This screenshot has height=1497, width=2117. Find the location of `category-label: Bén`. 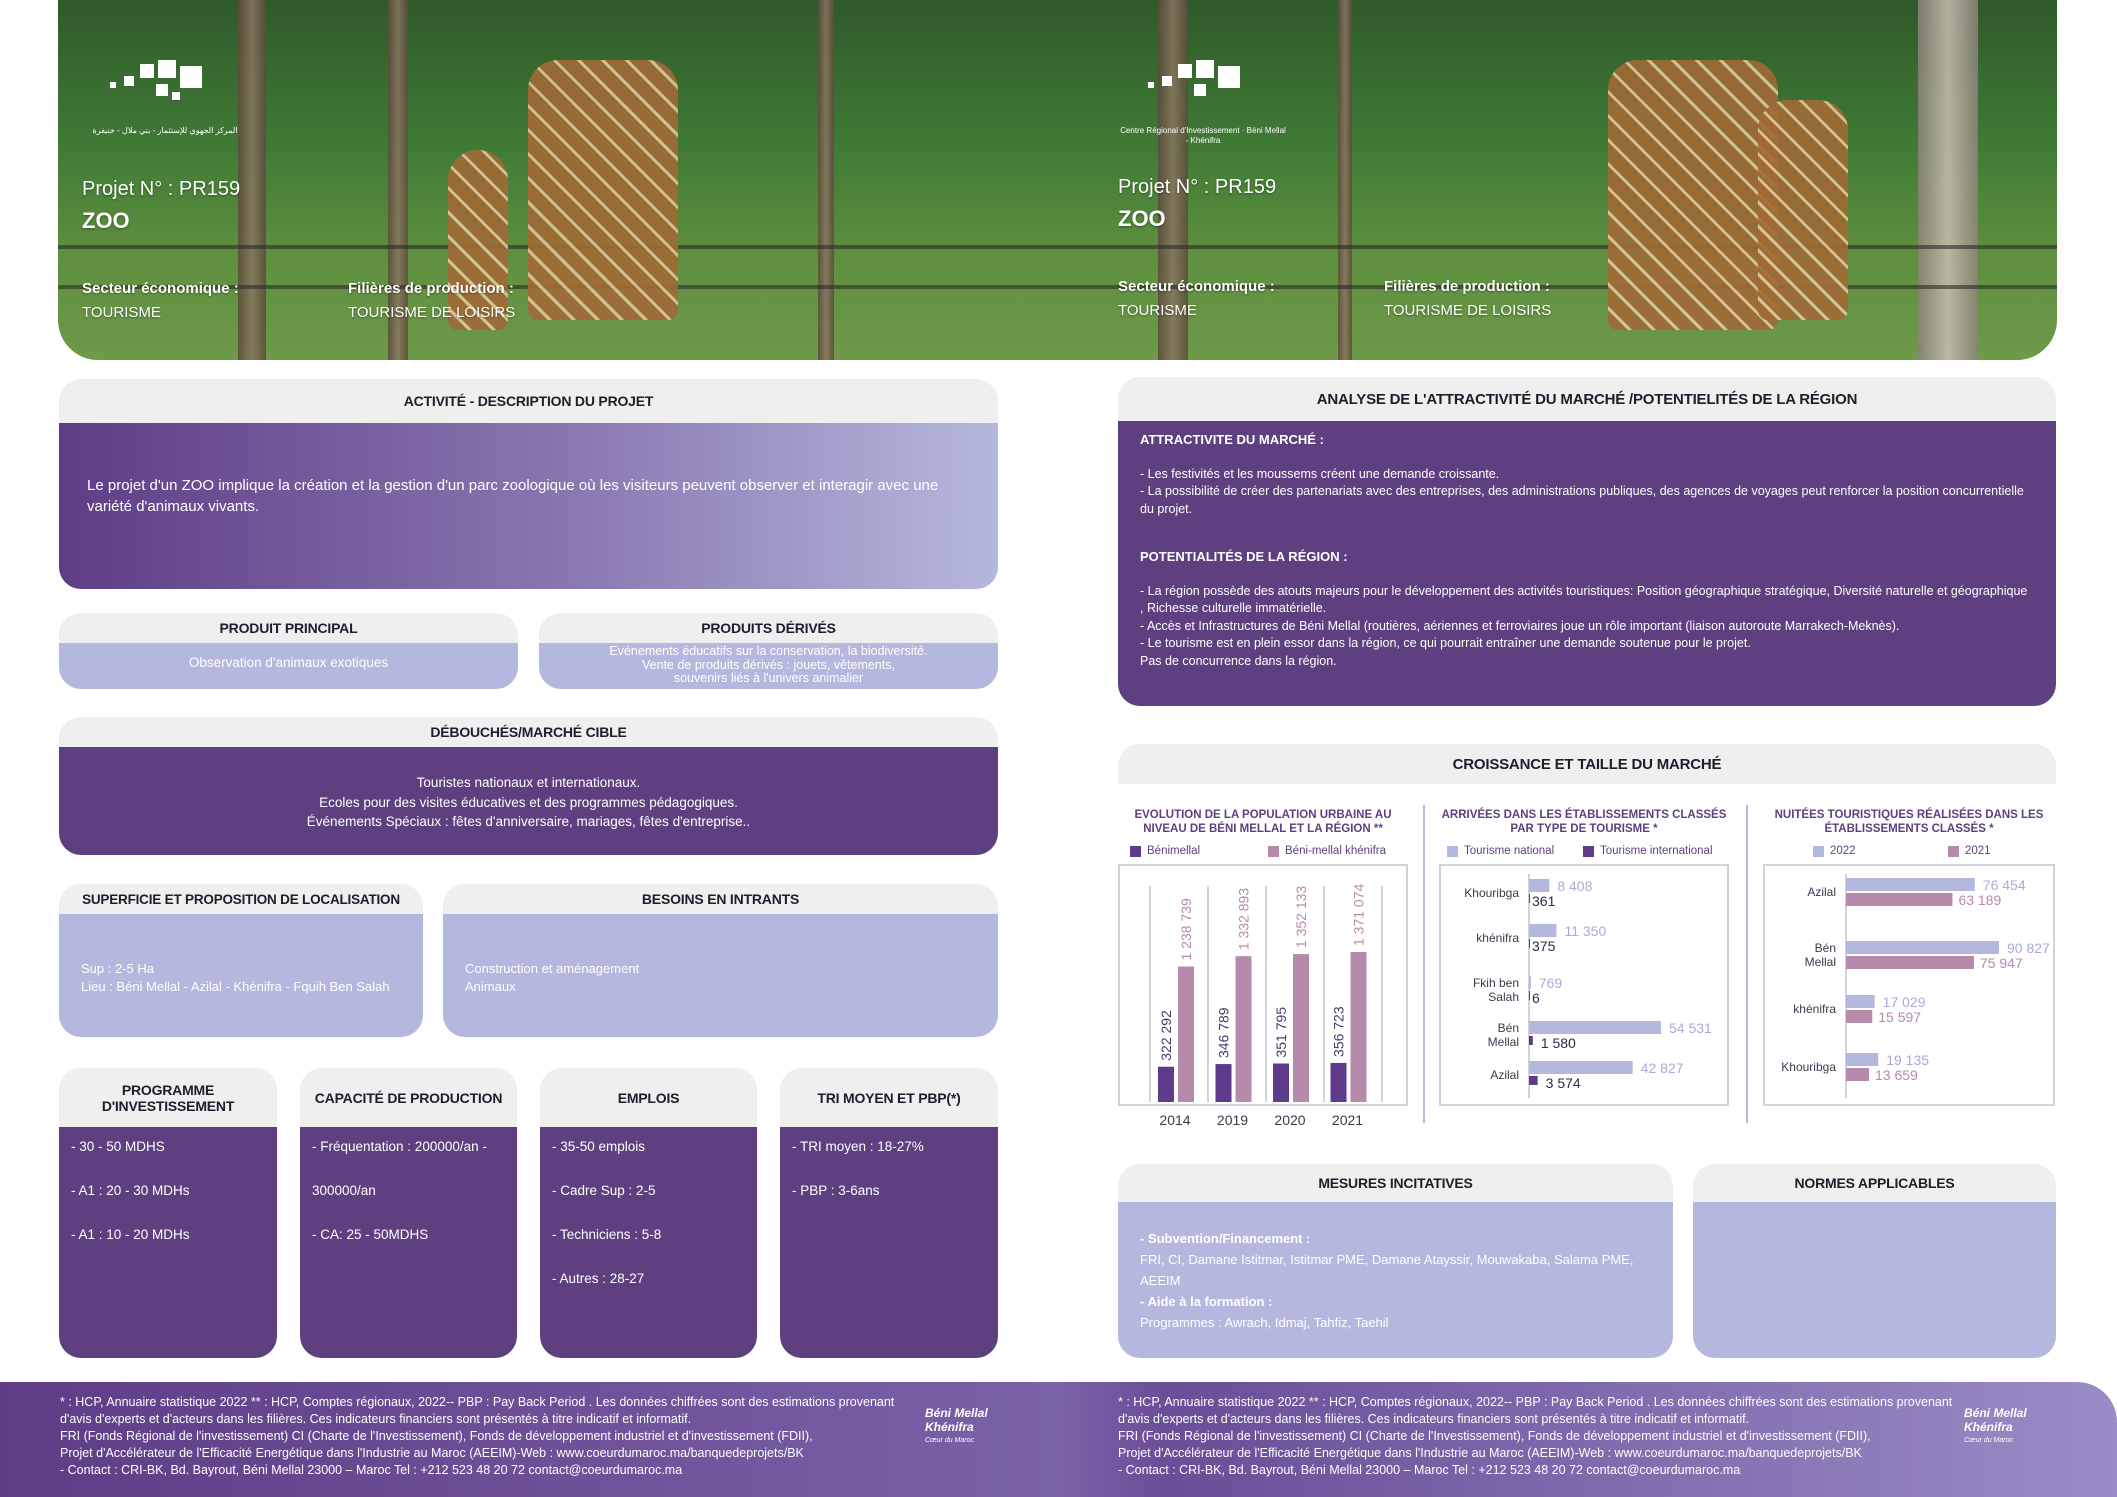

category-label: Bén is located at coordinates (1508, 1028).